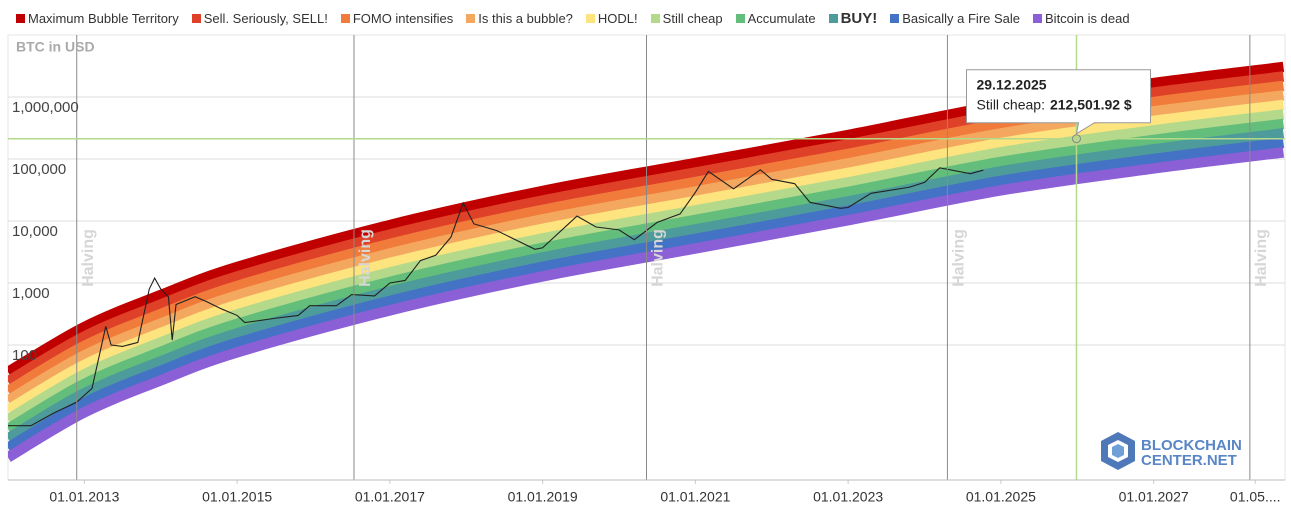  What do you see at coordinates (692, 18) in the screenshot?
I see `legend-label: Still cheap` at bounding box center [692, 18].